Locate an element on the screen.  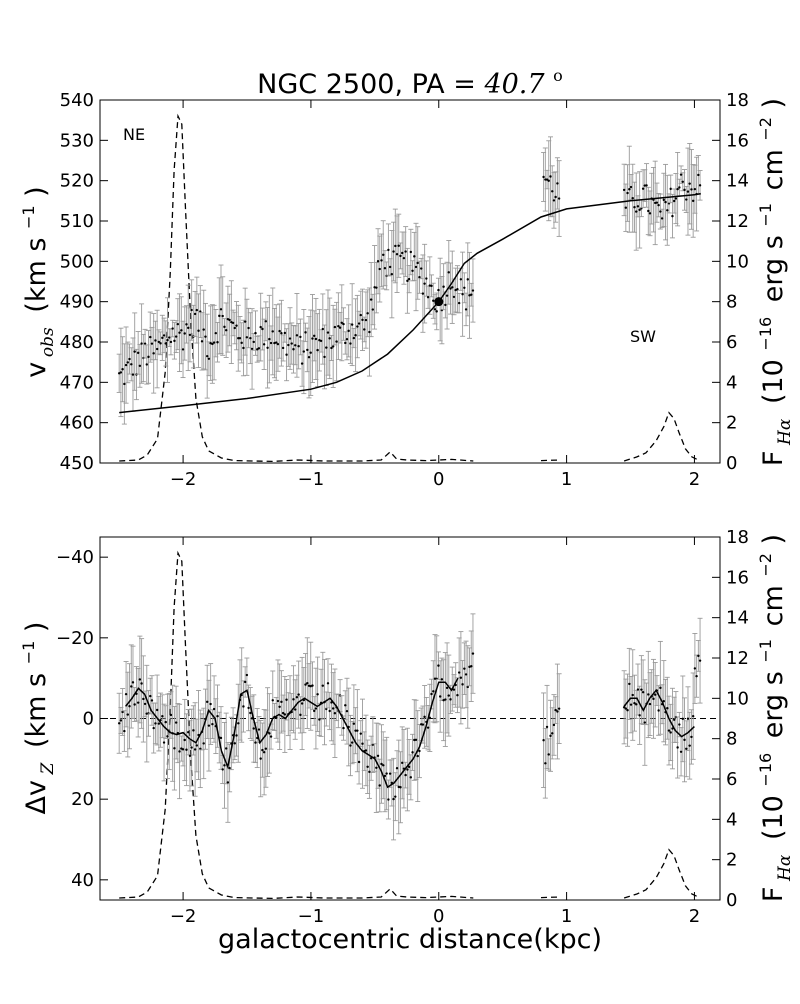
y-tick-label-left: 500 is located at coordinates (77, 261).